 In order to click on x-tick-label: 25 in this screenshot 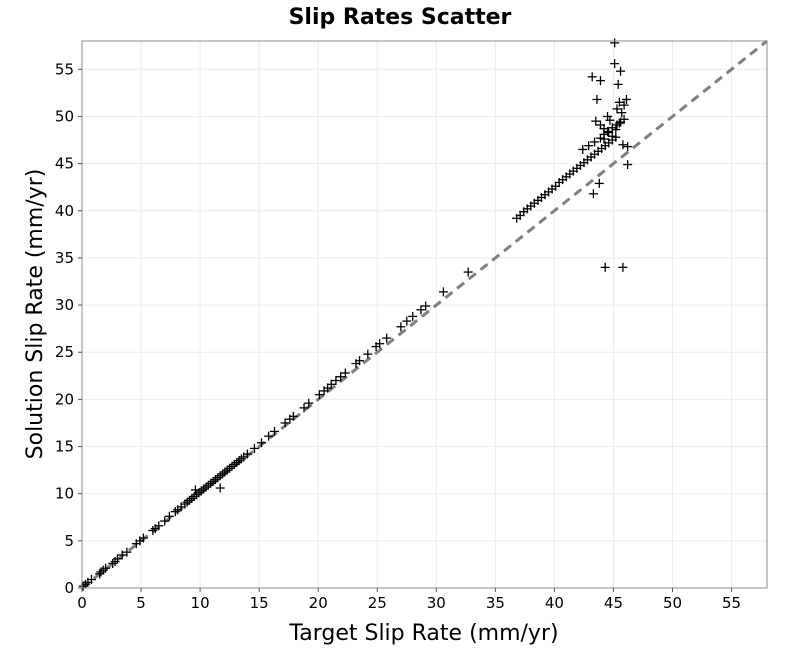, I will do `click(377, 603)`.